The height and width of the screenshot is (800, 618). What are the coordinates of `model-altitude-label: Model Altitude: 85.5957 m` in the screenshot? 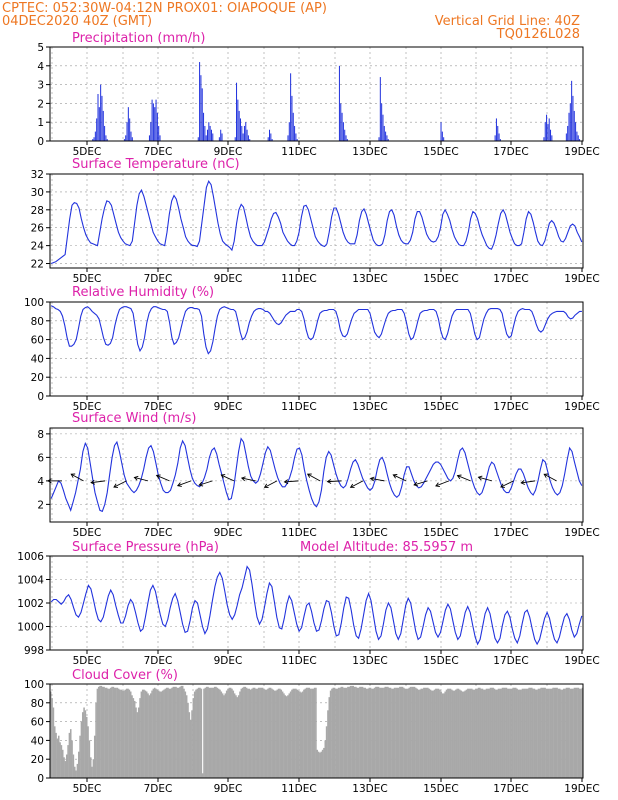 It's located at (386, 547).